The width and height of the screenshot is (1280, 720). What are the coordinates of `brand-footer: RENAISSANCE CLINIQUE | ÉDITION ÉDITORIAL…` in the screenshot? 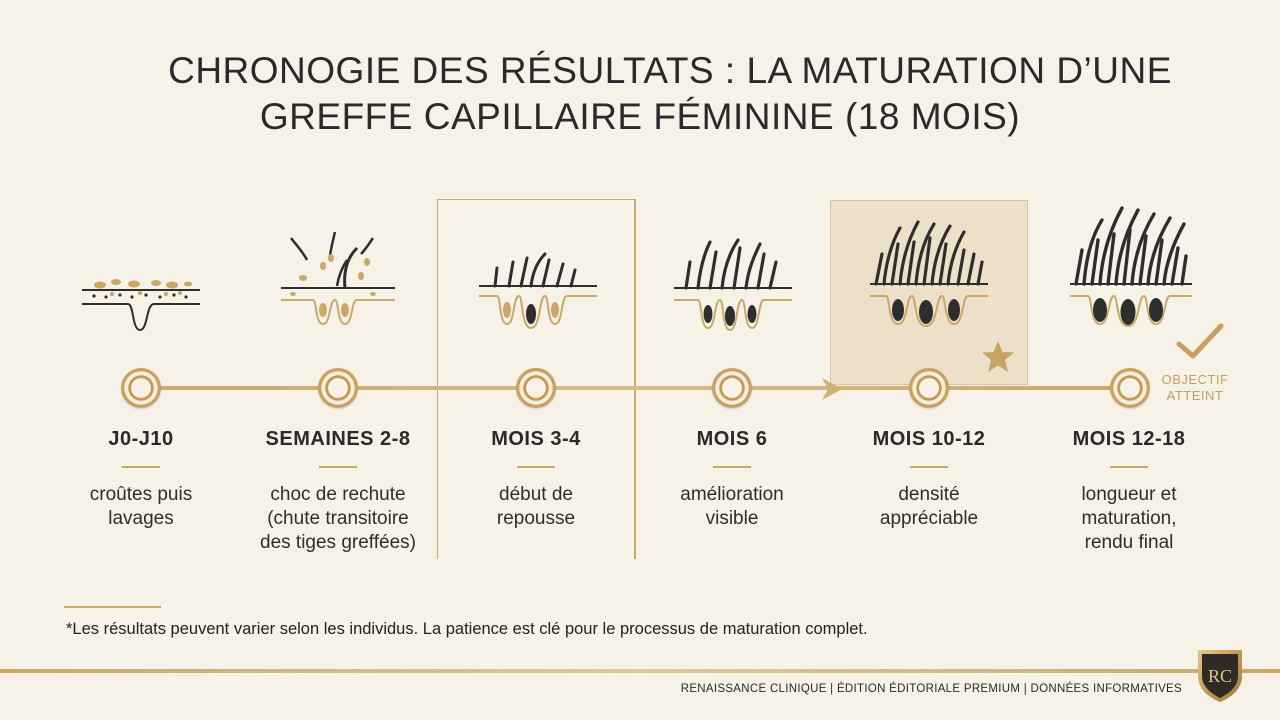 It's located at (931, 689).